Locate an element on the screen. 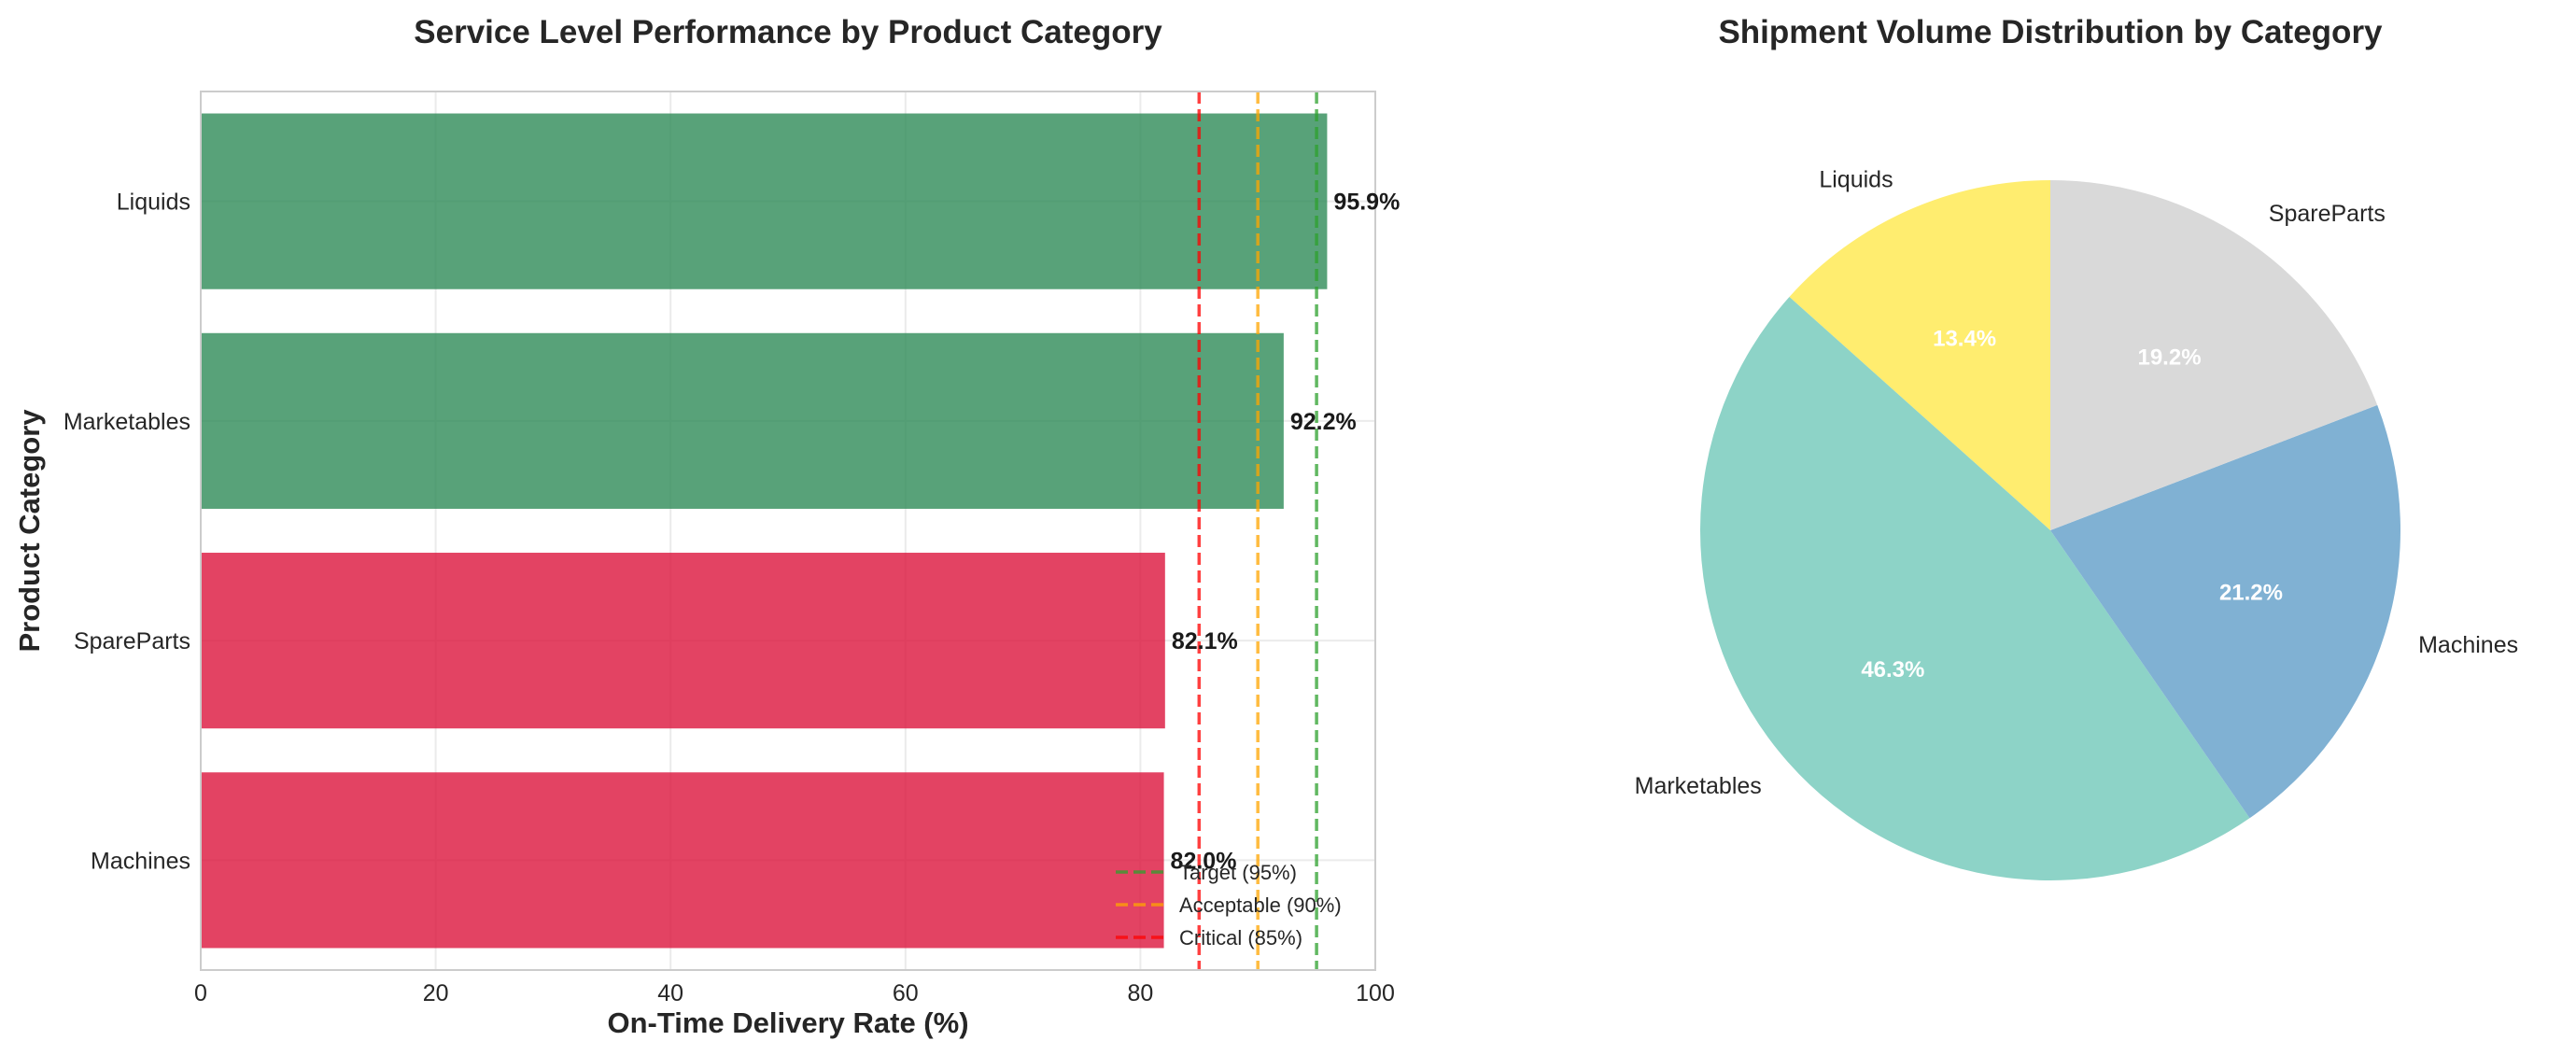 The image size is (2576, 1055). bar-value-label: 82.1% is located at coordinates (1205, 641).